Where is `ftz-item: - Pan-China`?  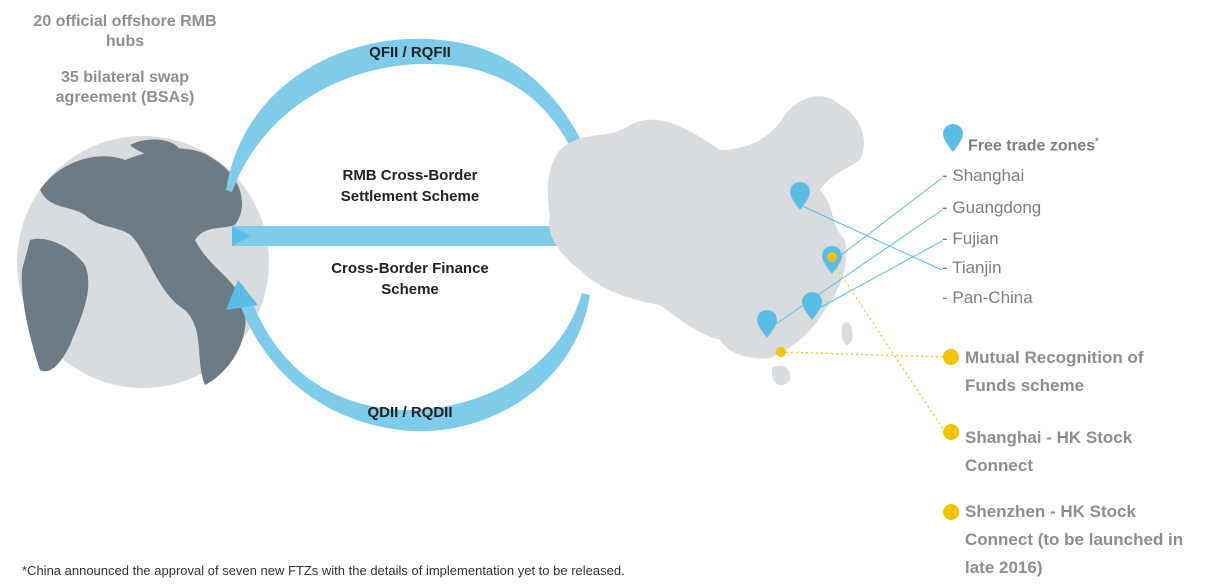 ftz-item: - Pan-China is located at coordinates (987, 297).